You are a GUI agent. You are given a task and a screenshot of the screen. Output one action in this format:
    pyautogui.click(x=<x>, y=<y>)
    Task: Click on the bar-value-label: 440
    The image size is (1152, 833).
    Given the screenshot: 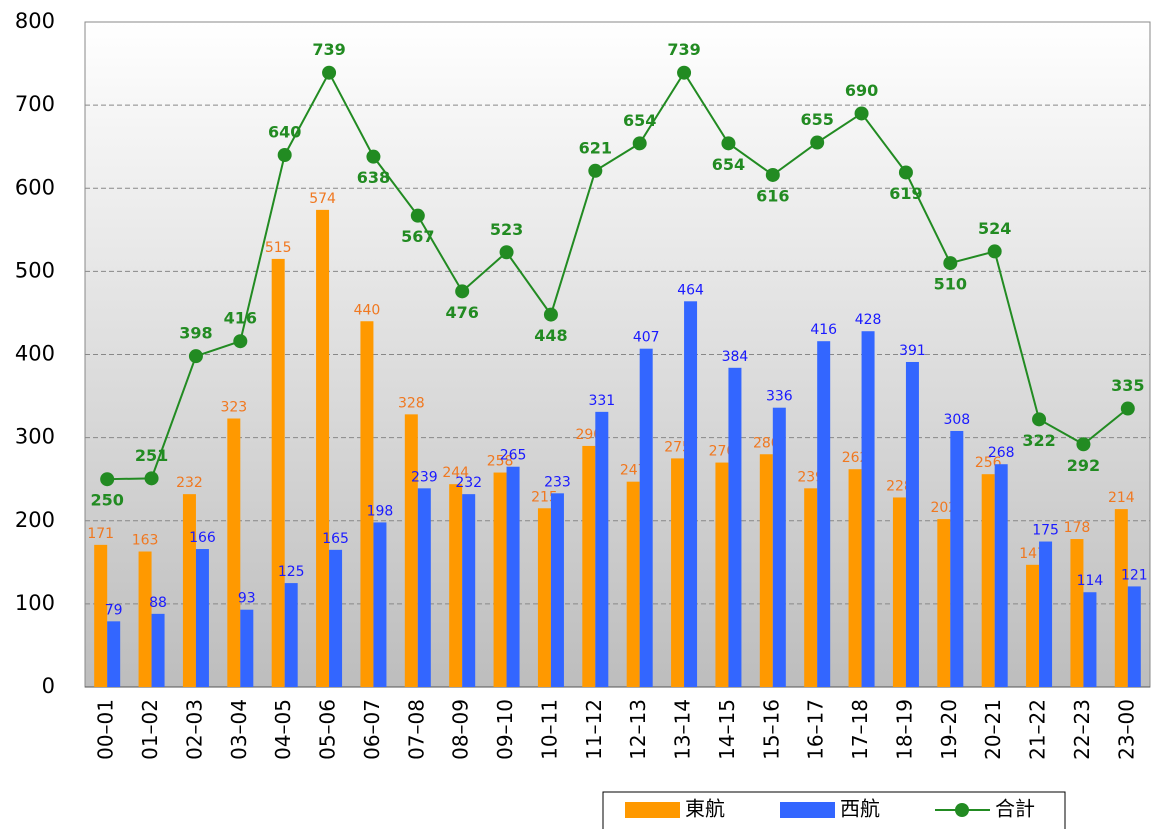 What is the action you would take?
    pyautogui.click(x=367, y=310)
    